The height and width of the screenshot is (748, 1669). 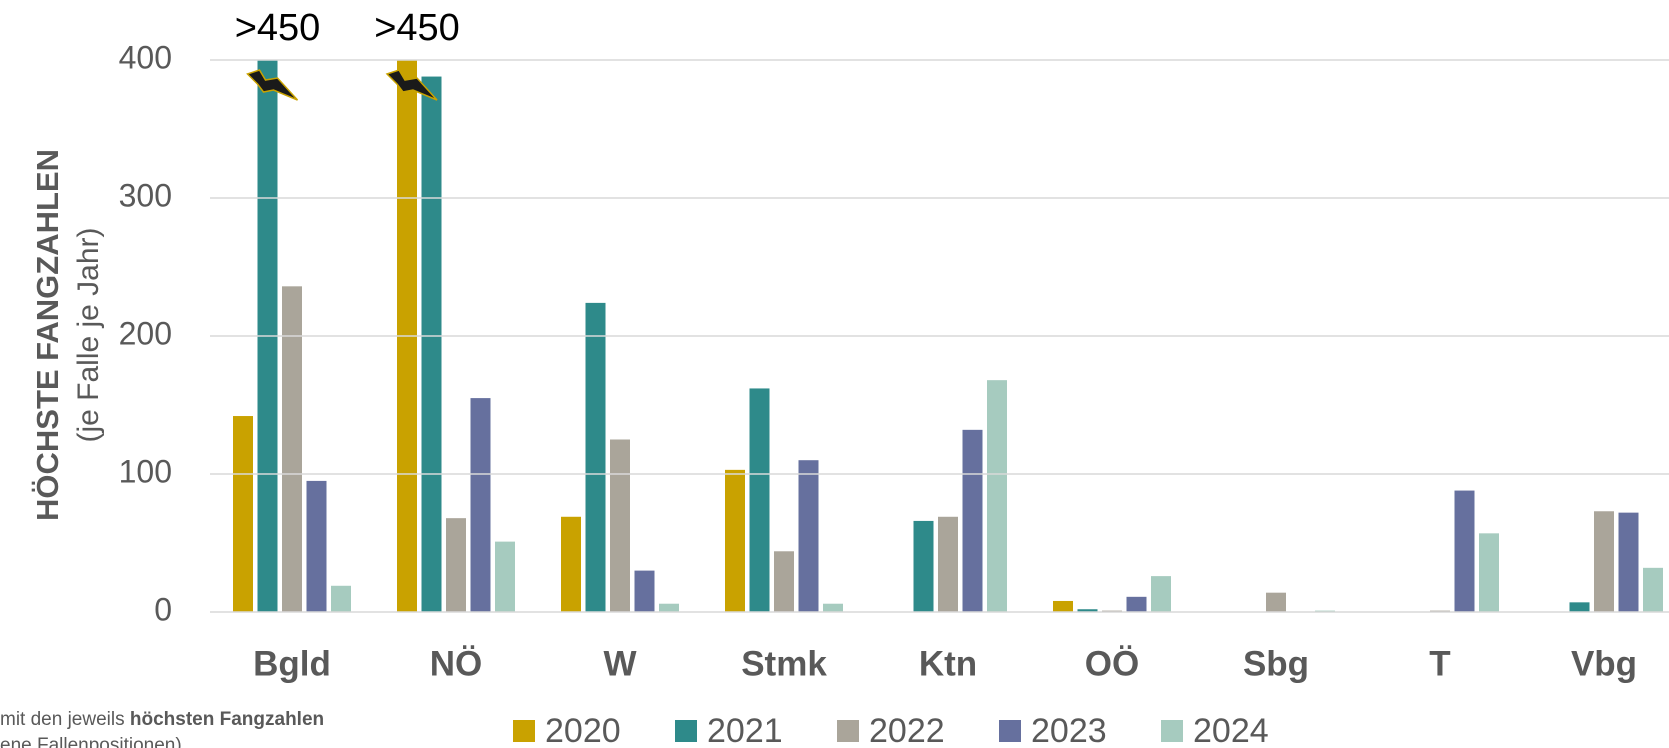 What do you see at coordinates (456, 663) in the screenshot?
I see `x-tick-label: NÖ` at bounding box center [456, 663].